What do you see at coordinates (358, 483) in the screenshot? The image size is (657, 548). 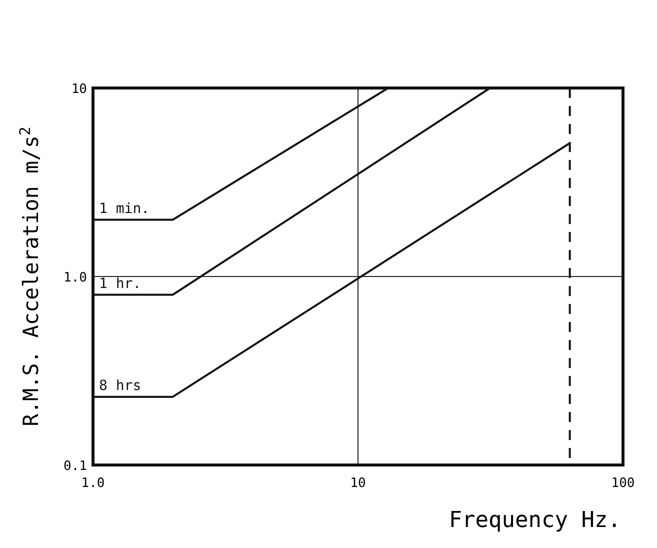 I see `x-tick-label: 10` at bounding box center [358, 483].